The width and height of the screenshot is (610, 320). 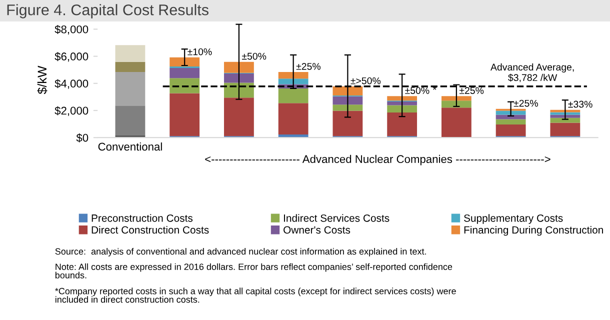 I want to click on legend-label: Owner's Costs, so click(x=317, y=230).